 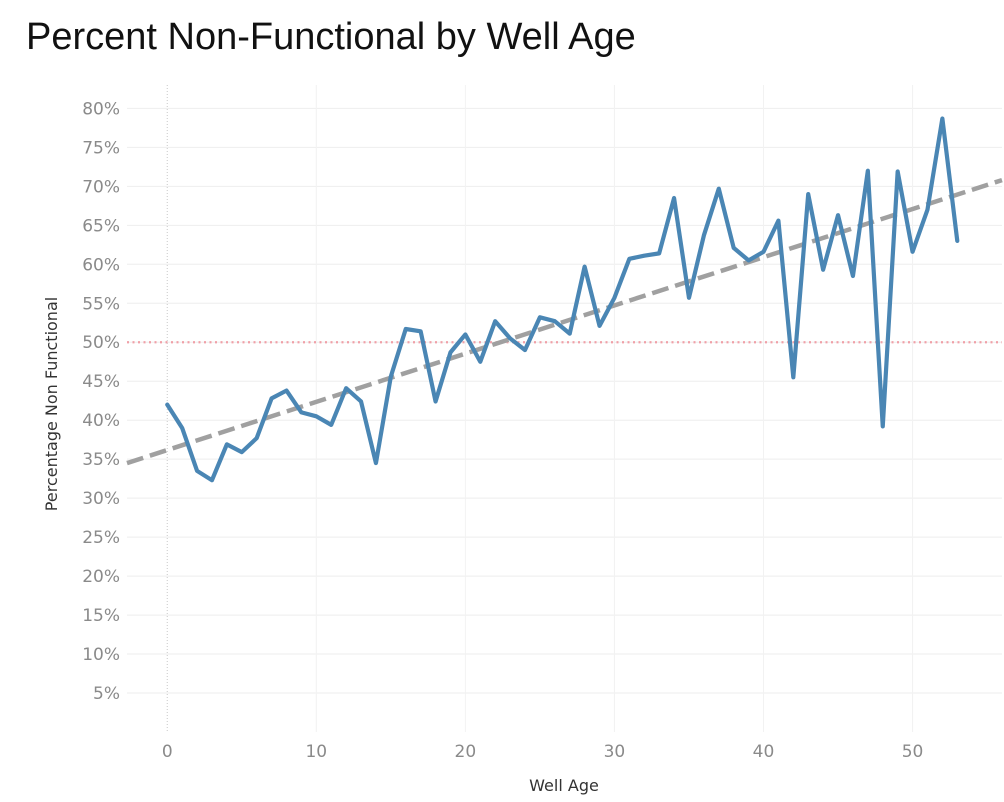 I want to click on y-tick-label: 35%, so click(x=101, y=460).